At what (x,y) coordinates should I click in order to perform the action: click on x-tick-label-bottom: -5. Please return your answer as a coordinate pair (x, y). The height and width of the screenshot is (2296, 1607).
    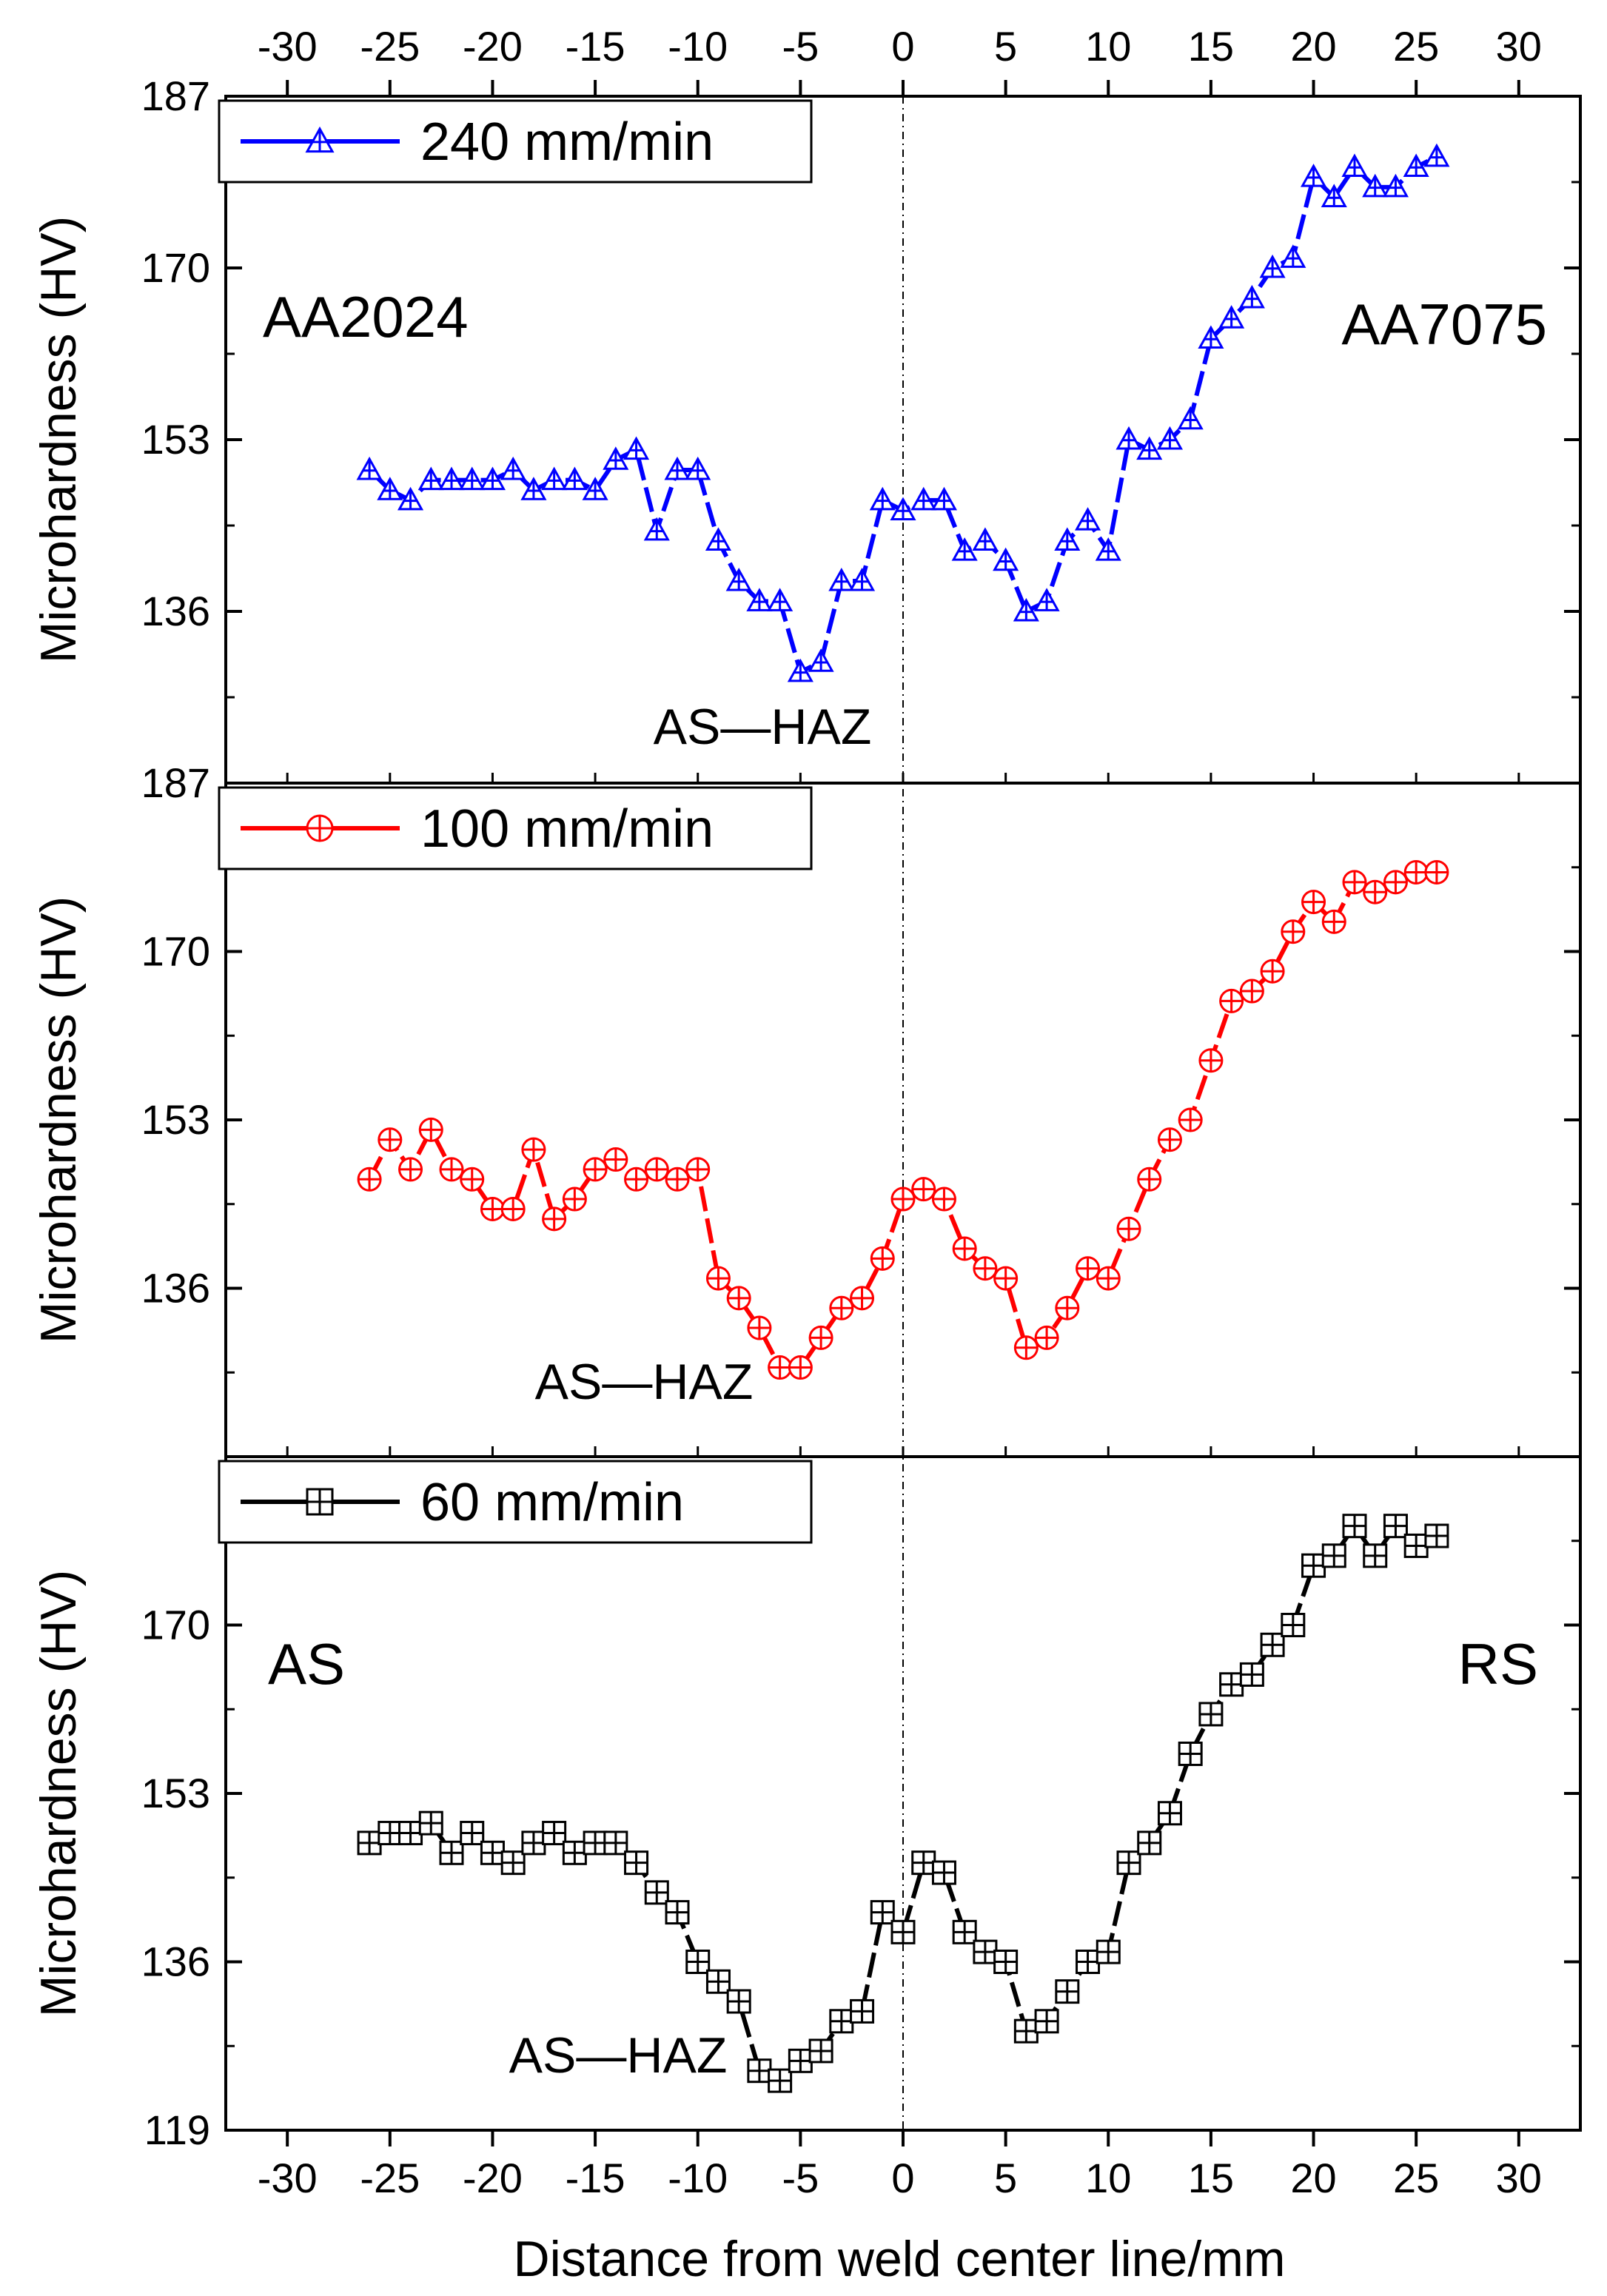
    Looking at the image, I should click on (801, 2178).